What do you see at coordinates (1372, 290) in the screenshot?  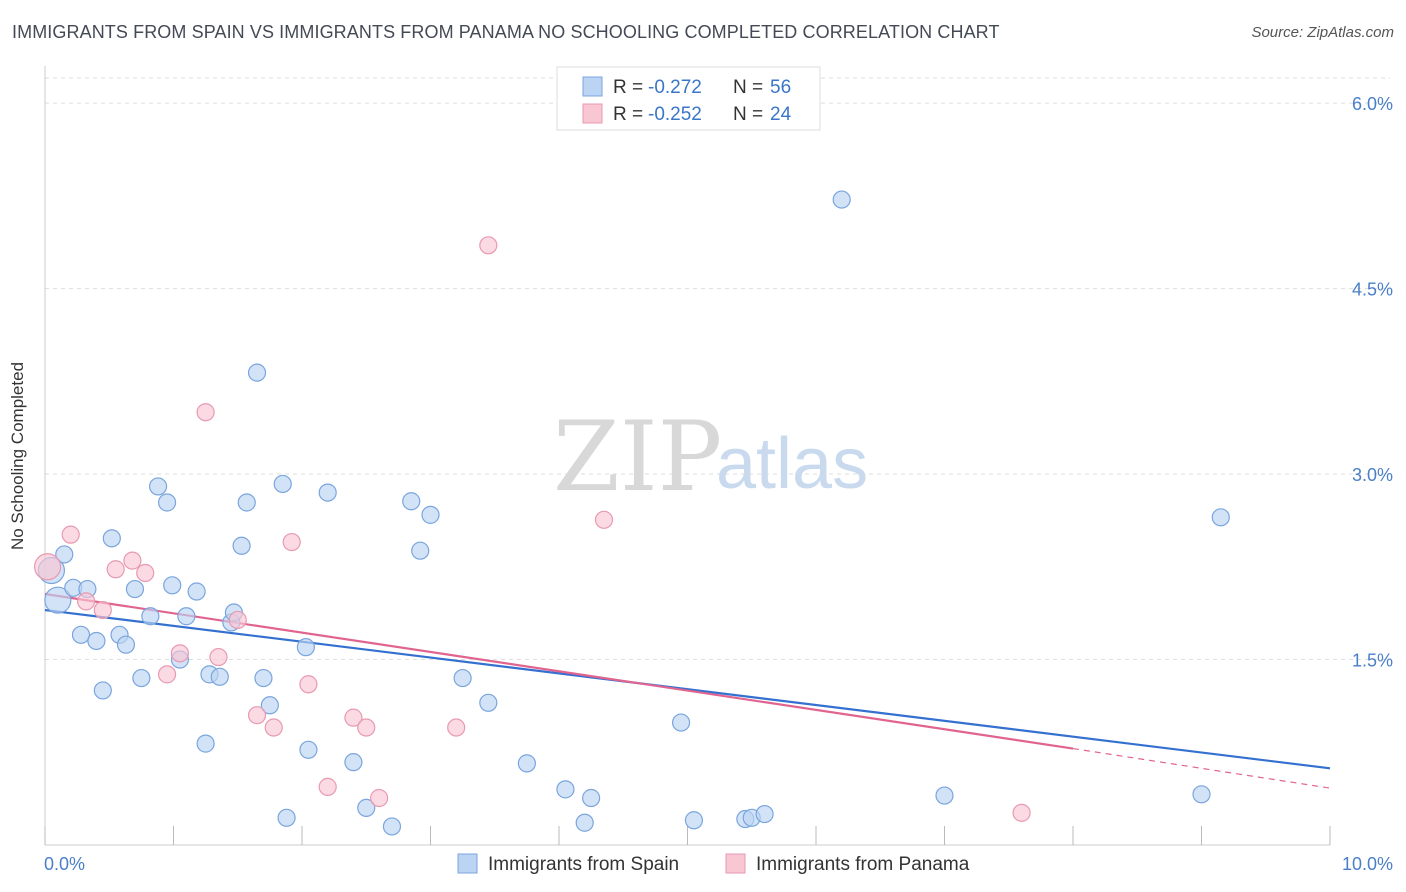 I see `y-tick-label: 4.5%` at bounding box center [1372, 290].